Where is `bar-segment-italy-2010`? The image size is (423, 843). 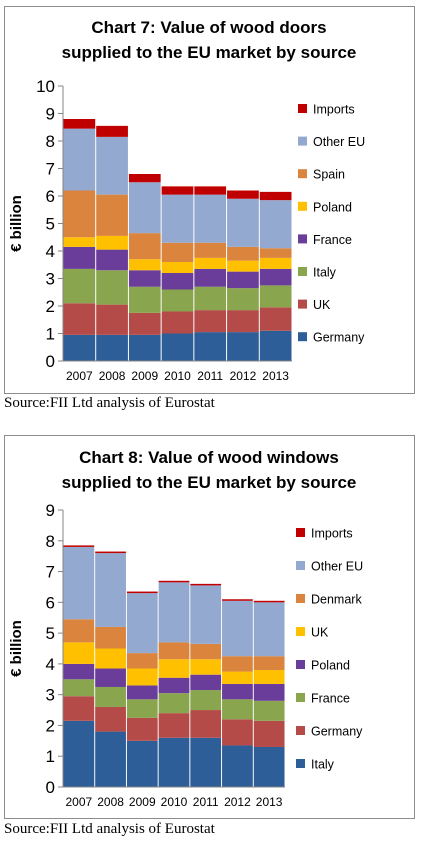
bar-segment-italy-2010 is located at coordinates (177, 300).